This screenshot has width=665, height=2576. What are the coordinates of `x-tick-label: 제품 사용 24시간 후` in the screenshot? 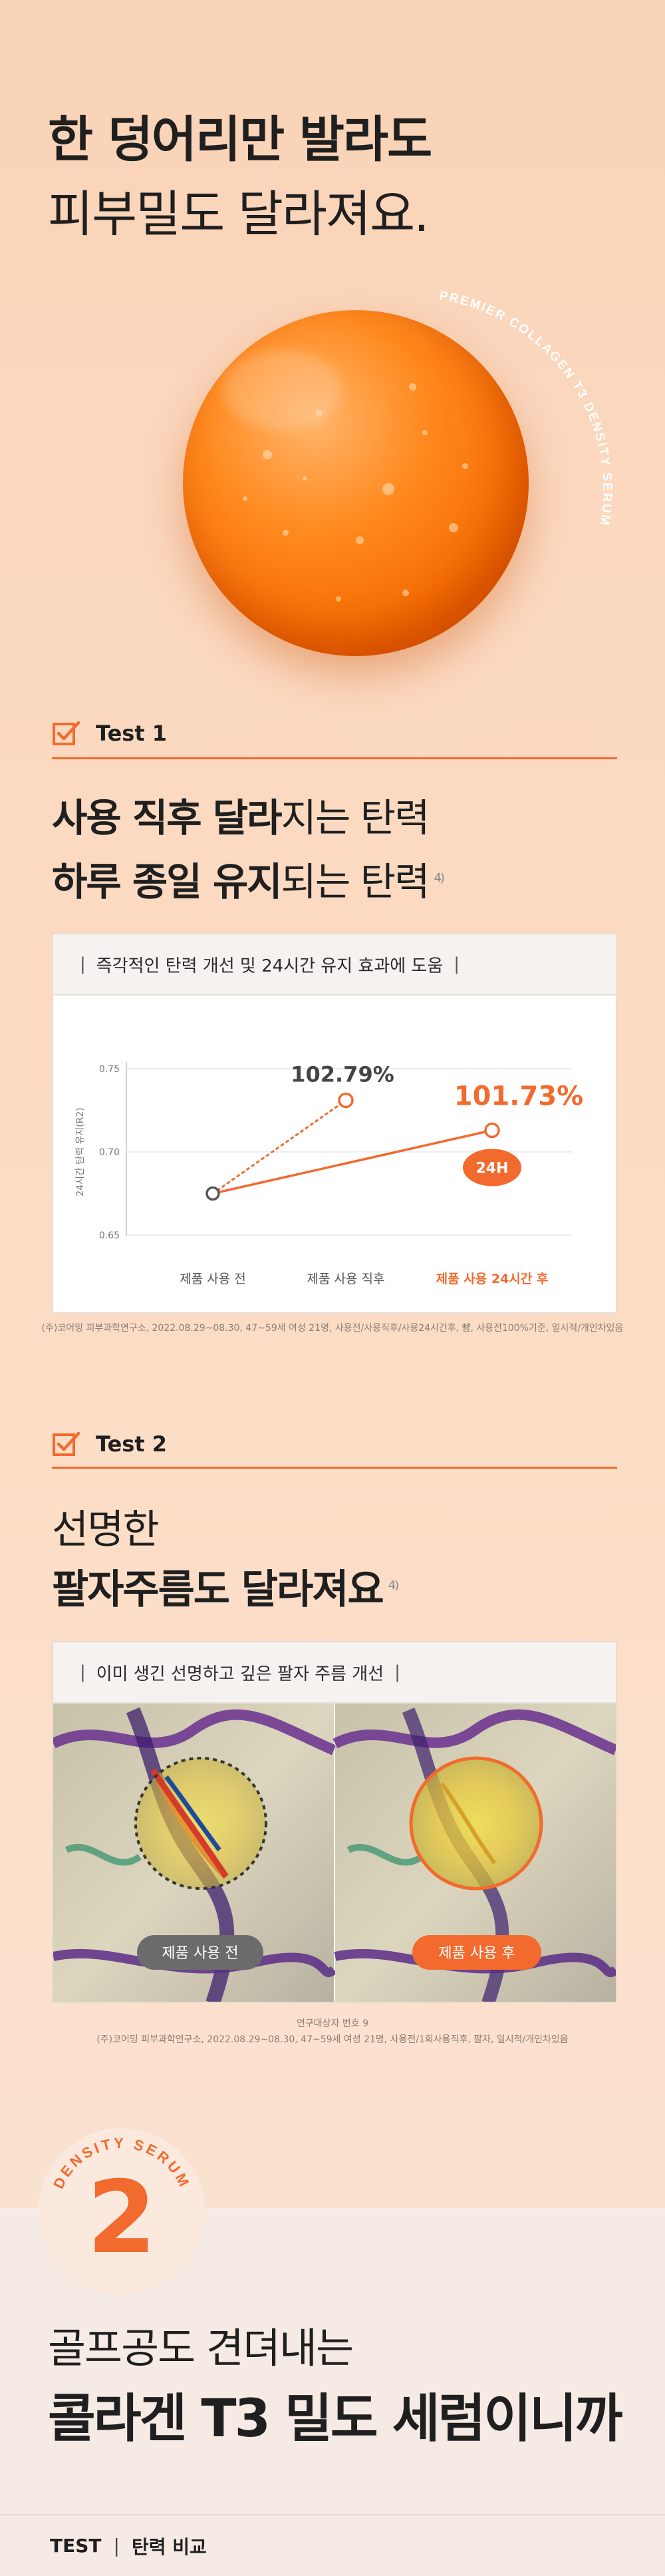 It's located at (492, 1279).